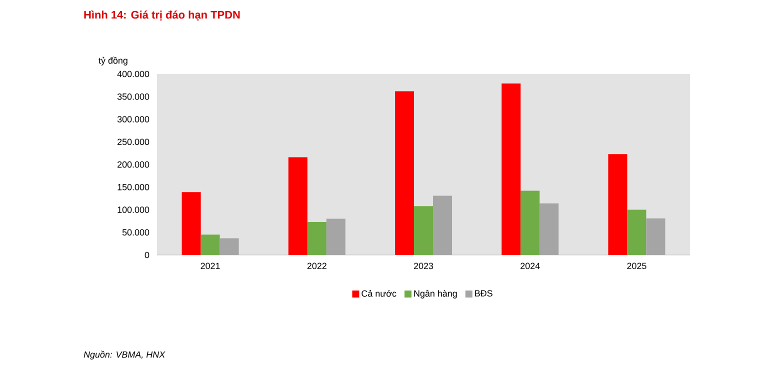  Describe the element at coordinates (483, 293) in the screenshot. I see `legend-label: BĐS` at that location.